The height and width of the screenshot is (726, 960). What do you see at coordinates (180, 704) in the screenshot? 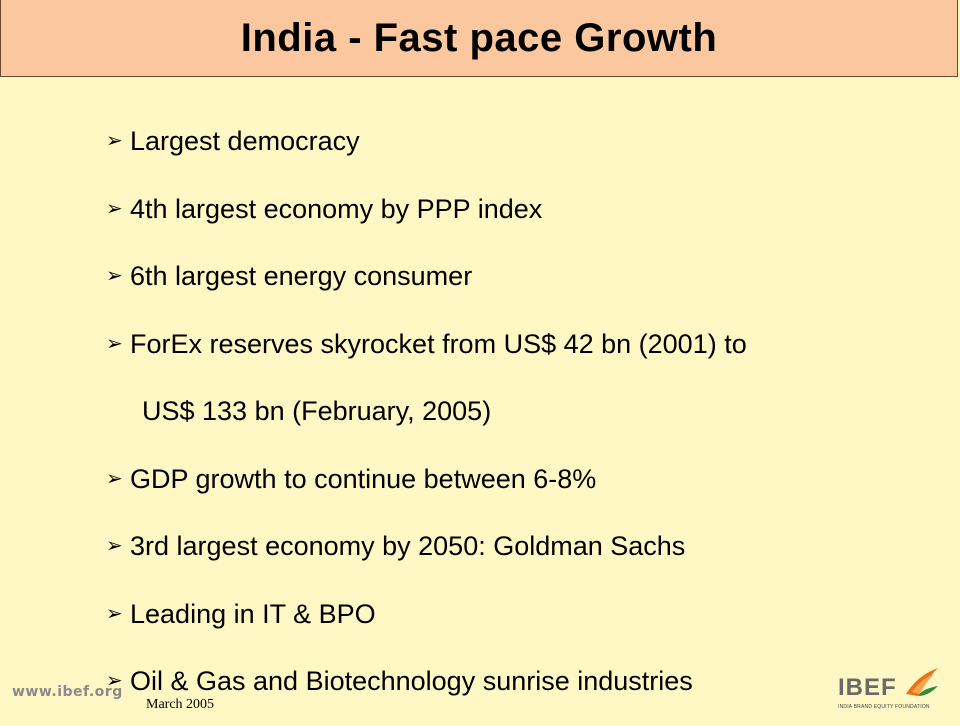
I see `footer-date: March 2005` at bounding box center [180, 704].